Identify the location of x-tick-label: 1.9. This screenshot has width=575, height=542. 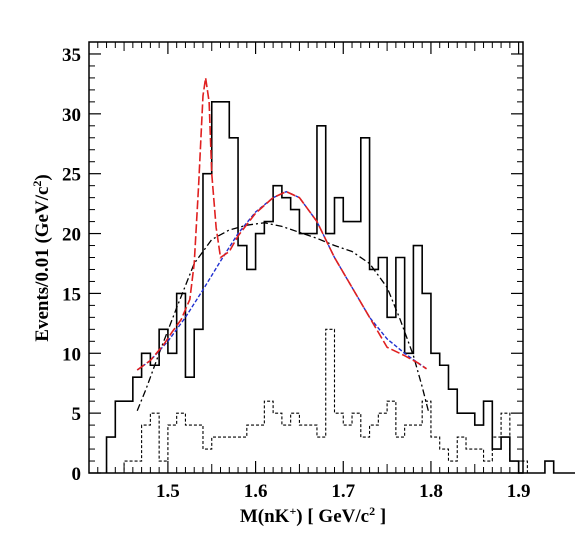
(519, 491).